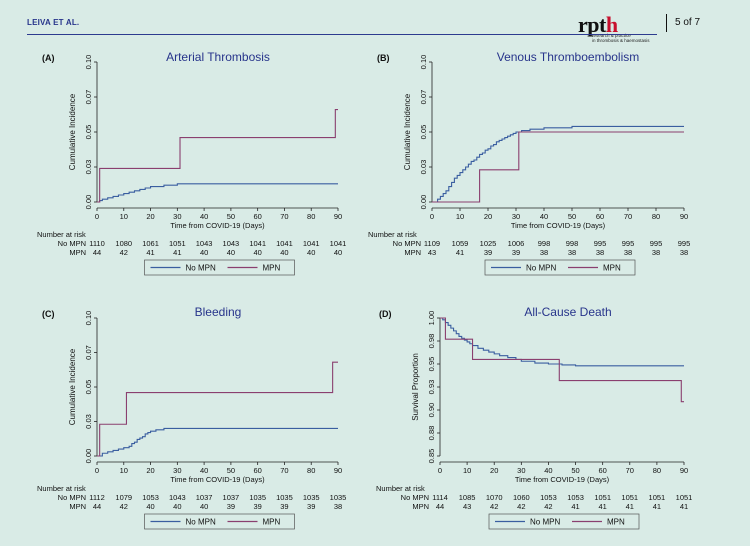  I want to click on risk-value-no-mpn: 1053, so click(150, 497).